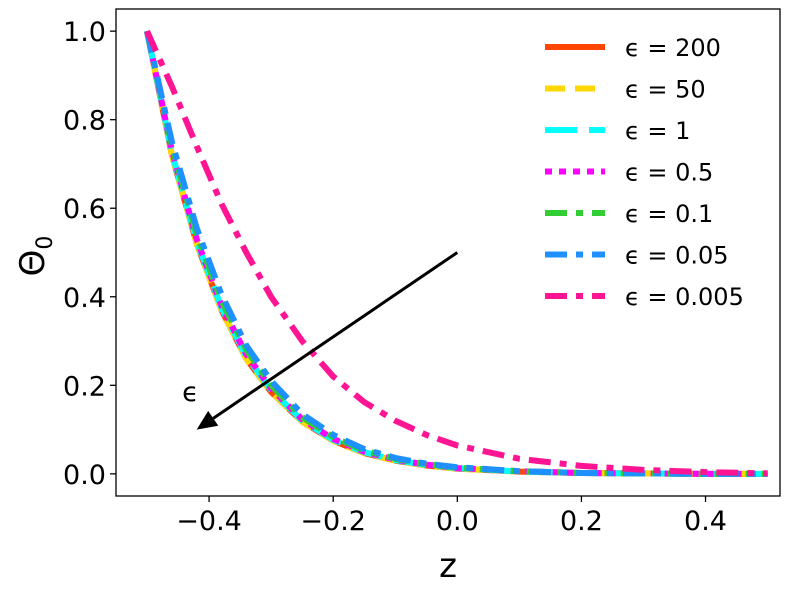  Describe the element at coordinates (669, 173) in the screenshot. I see `legend-label: ϵ = 0.5` at that location.